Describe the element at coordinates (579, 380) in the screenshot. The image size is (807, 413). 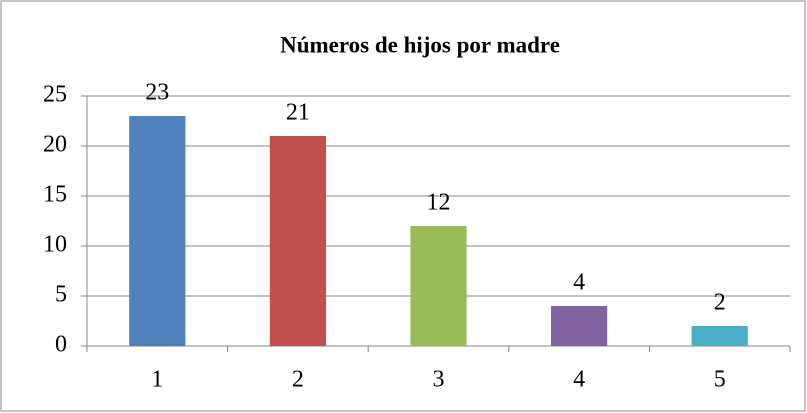
I see `x-tick-label: 4` at that location.